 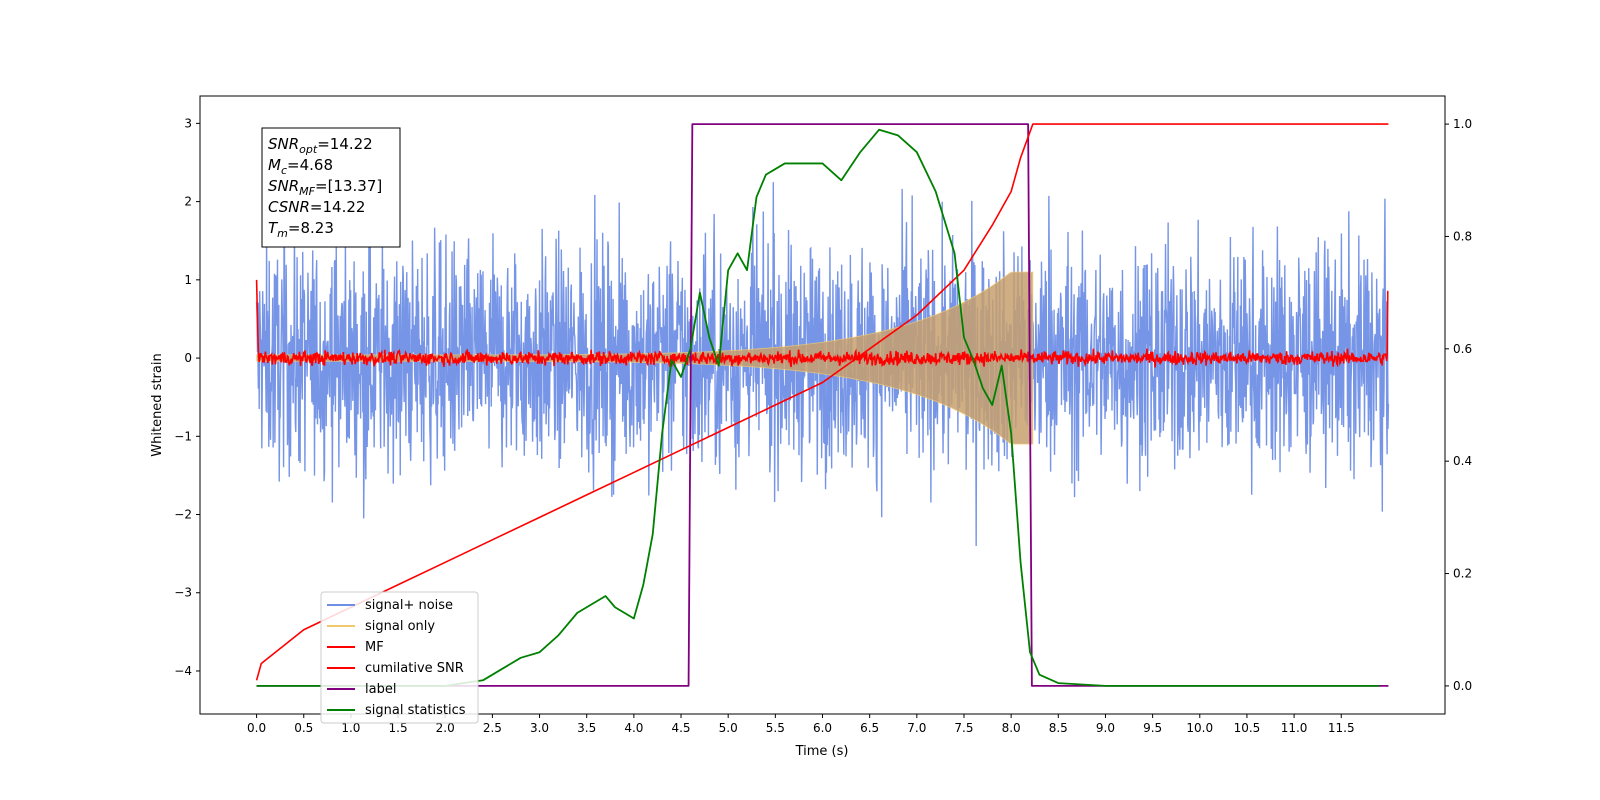 What do you see at coordinates (400, 626) in the screenshot?
I see `legend-label: signal only` at bounding box center [400, 626].